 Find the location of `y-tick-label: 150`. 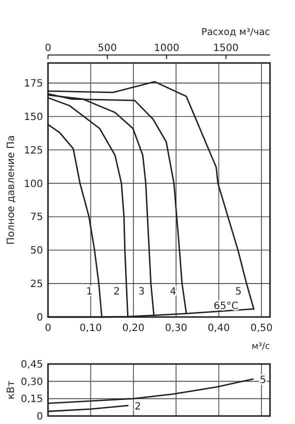

y-tick-label: 150 is located at coordinates (33, 117).